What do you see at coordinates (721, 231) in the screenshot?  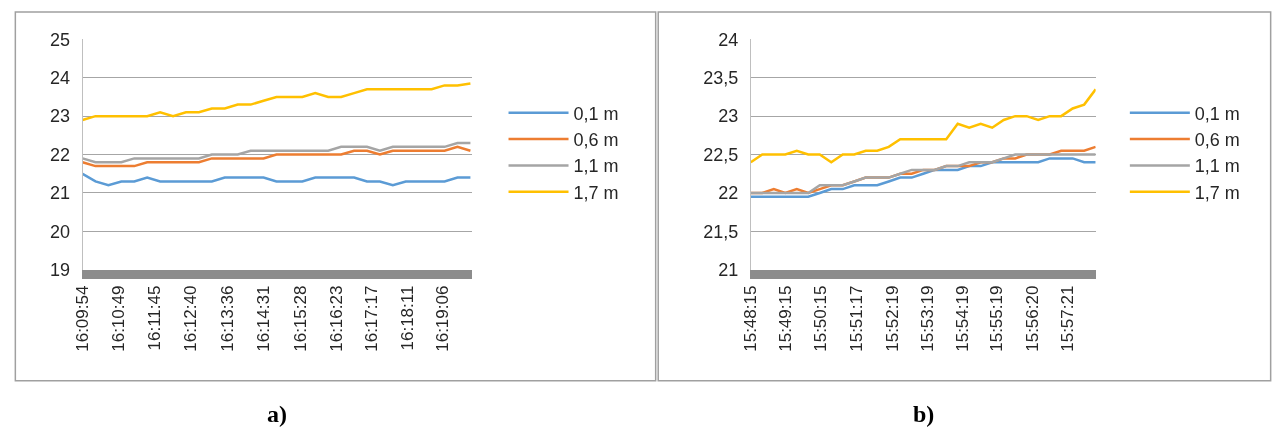 I see `y-tick-label: 21,5` at bounding box center [721, 231].